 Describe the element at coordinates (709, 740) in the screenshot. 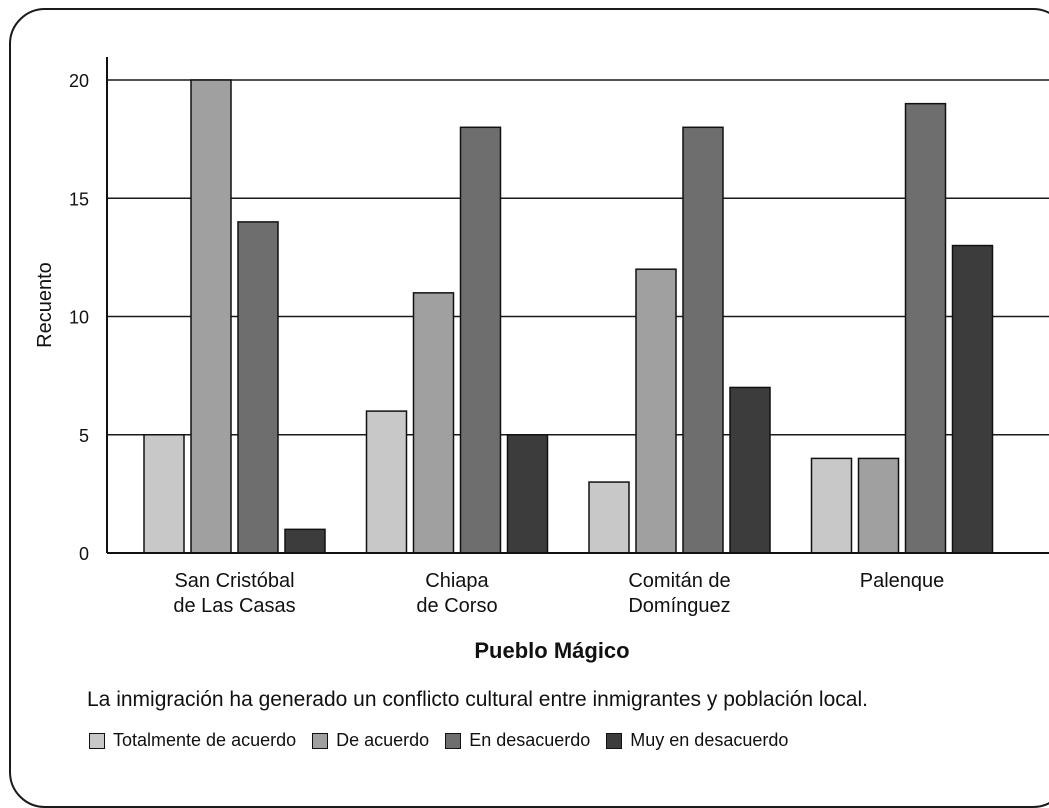

I see `legend-label: Muy en desacuerdo` at that location.